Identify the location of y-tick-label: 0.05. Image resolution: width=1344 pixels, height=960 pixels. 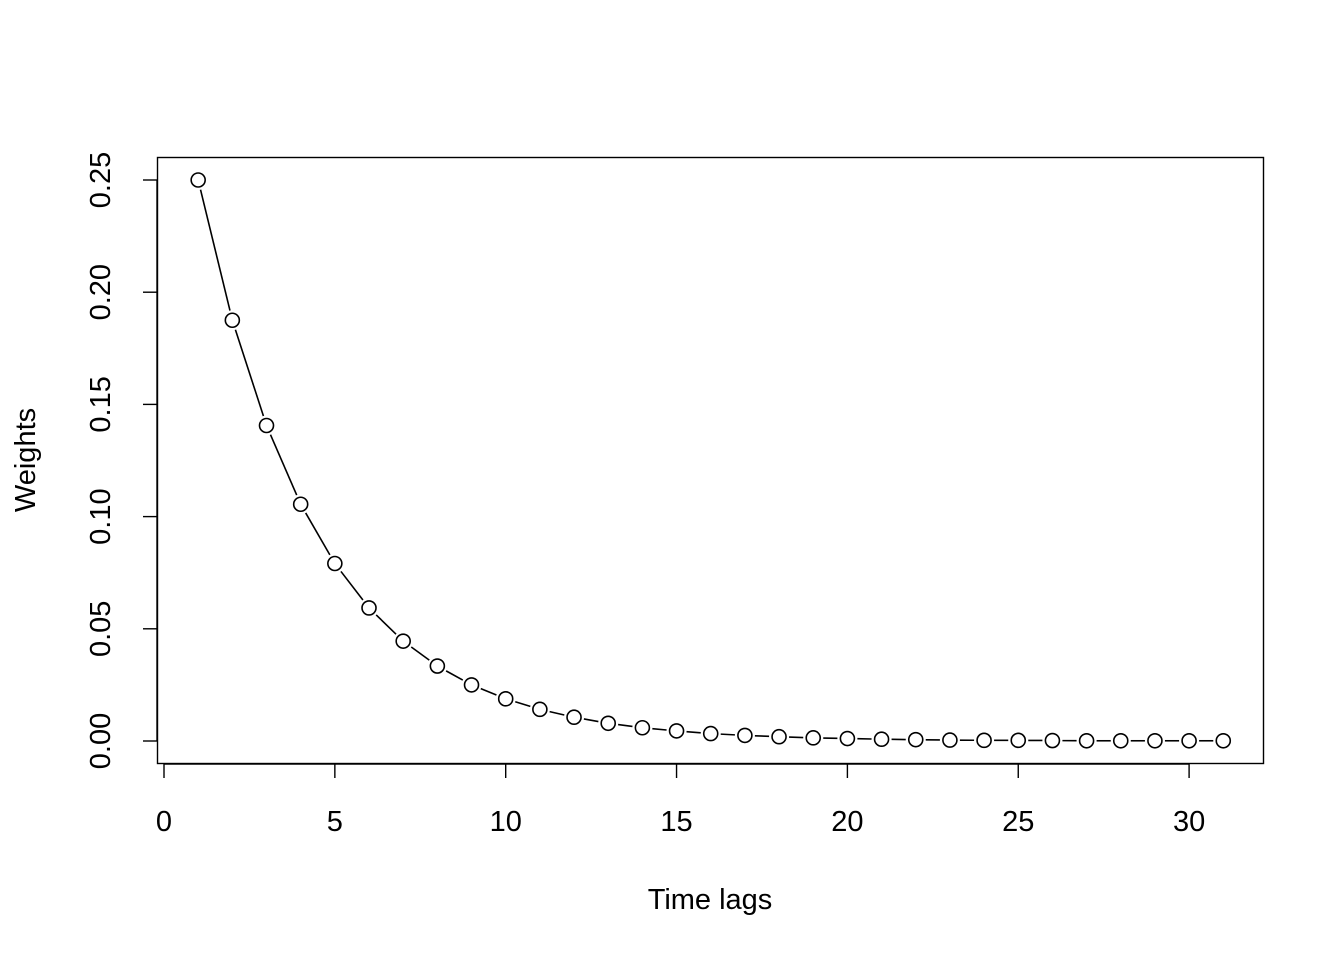
(101, 629).